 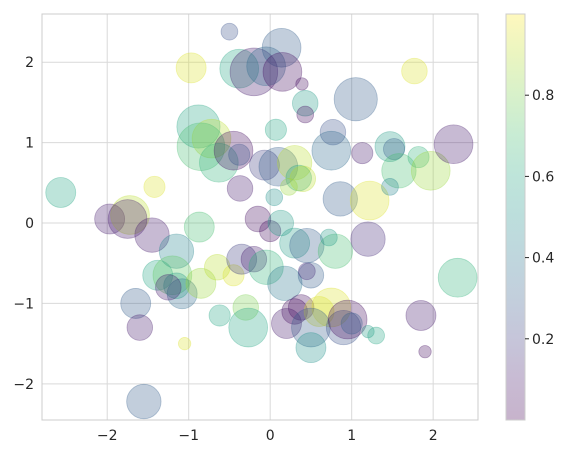 What do you see at coordinates (188, 436) in the screenshot?
I see `x-tick-label: −1` at bounding box center [188, 436].